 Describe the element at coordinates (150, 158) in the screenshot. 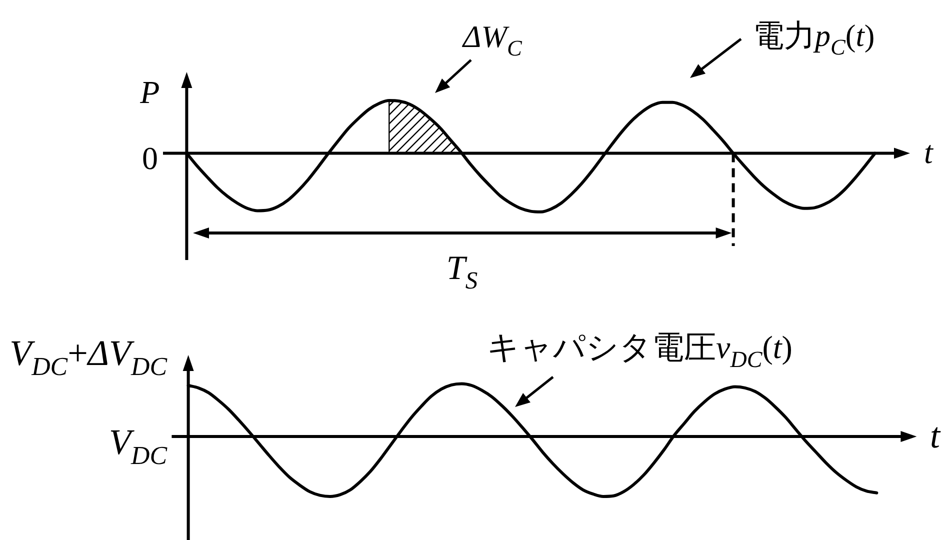

I see `annotation: 0` at that location.